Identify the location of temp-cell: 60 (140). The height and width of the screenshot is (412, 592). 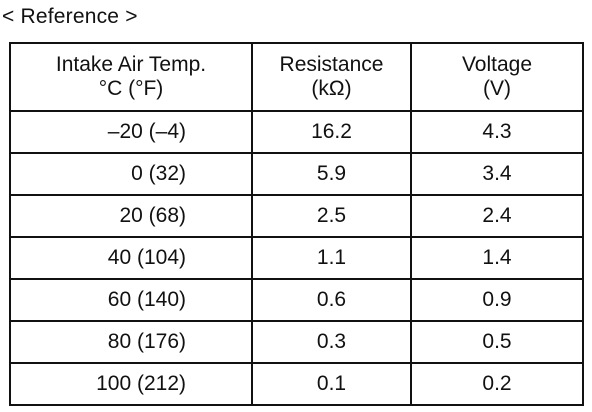
(131, 300).